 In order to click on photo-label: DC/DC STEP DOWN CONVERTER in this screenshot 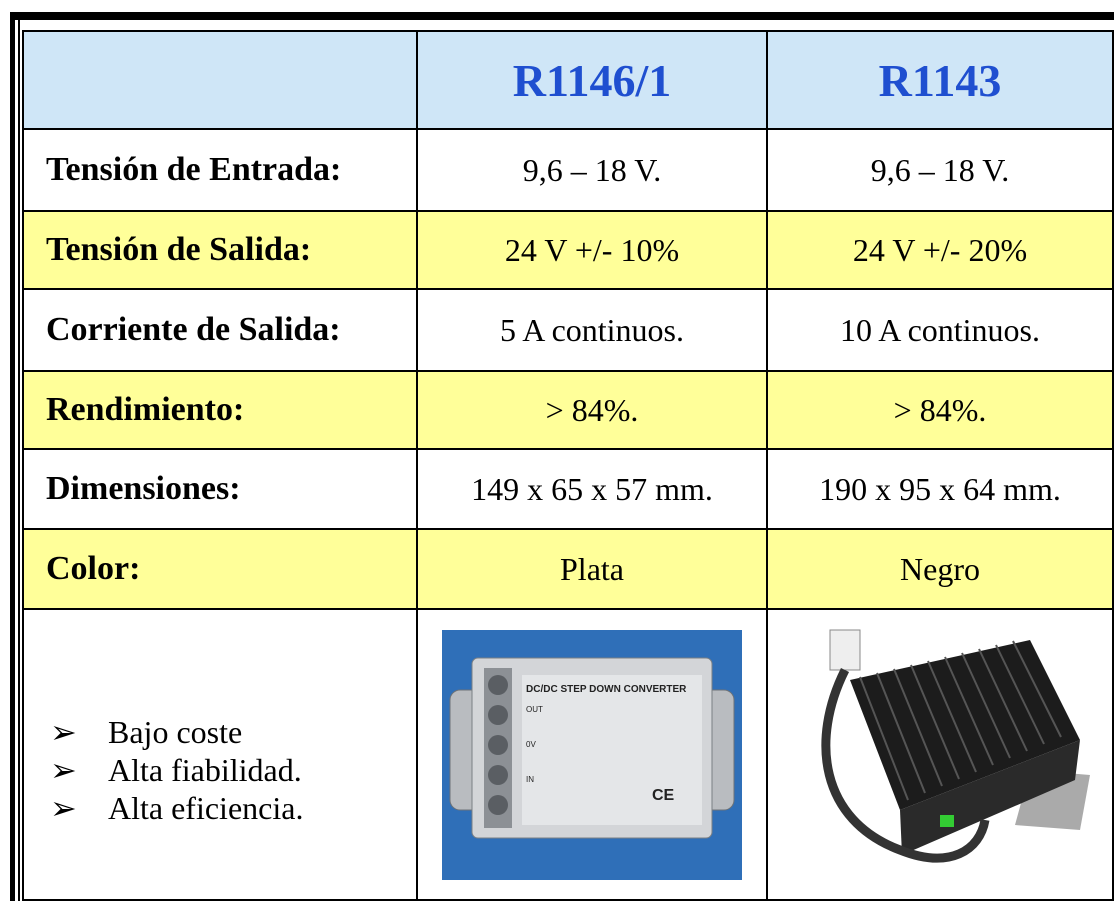, I will do `click(606, 689)`.